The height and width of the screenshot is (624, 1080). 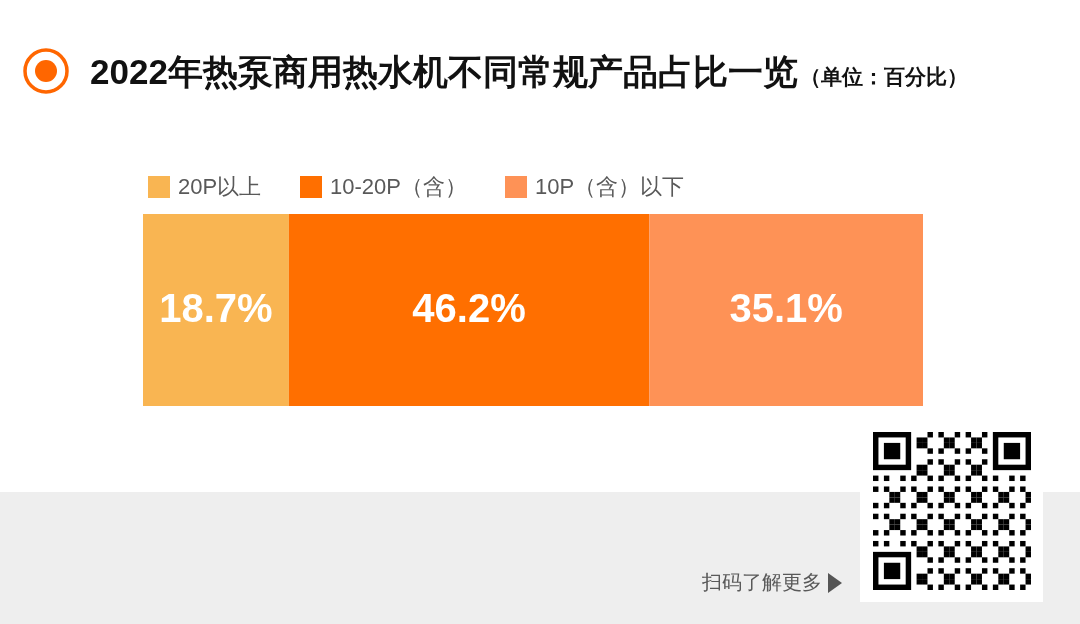 What do you see at coordinates (610, 186) in the screenshot?
I see `legend-label: 10P（含）以下` at bounding box center [610, 186].